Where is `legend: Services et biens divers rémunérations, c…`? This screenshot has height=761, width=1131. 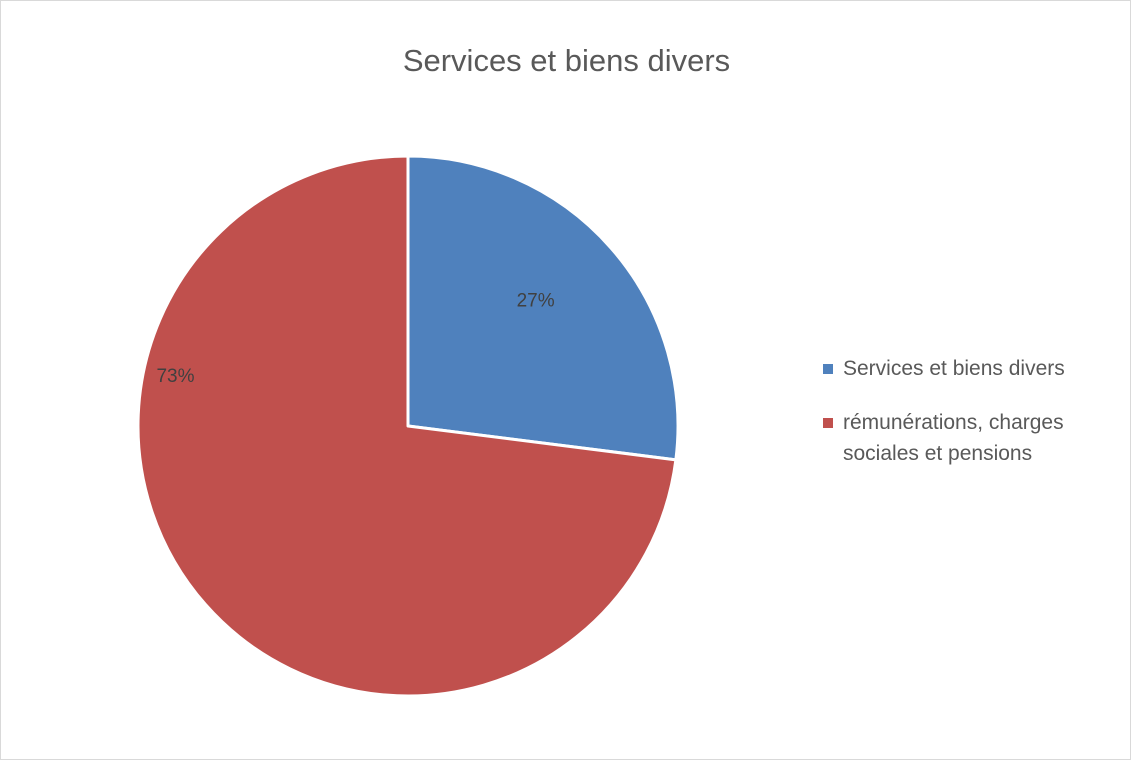
legend: Services et biens divers rémunérations, c… is located at coordinates (973, 422).